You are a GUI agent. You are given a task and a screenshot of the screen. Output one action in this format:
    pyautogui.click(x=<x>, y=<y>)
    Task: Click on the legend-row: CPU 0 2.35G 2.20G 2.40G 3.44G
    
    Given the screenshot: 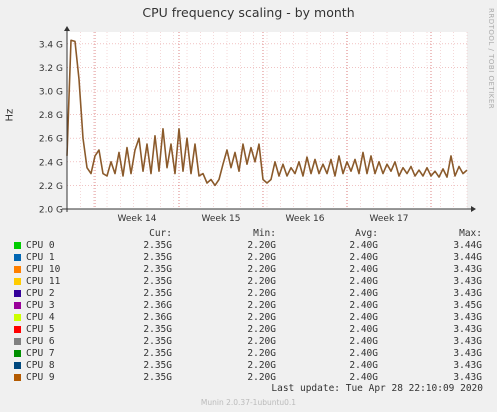 What is the action you would take?
    pyautogui.click(x=250, y=246)
    